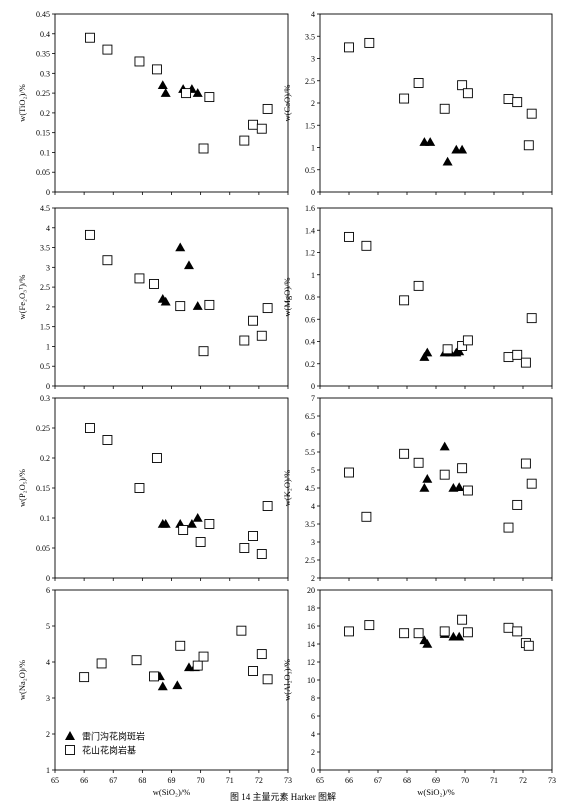  Describe the element at coordinates (310, 560) in the screenshot. I see `y-tick-label: 2.5` at that location.